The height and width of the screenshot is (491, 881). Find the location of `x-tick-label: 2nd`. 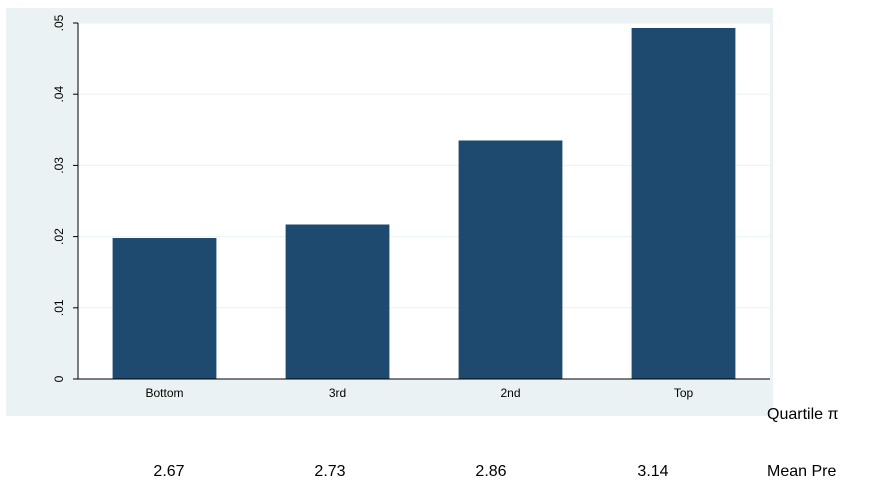

x-tick-label: 2nd is located at coordinates (510, 393).